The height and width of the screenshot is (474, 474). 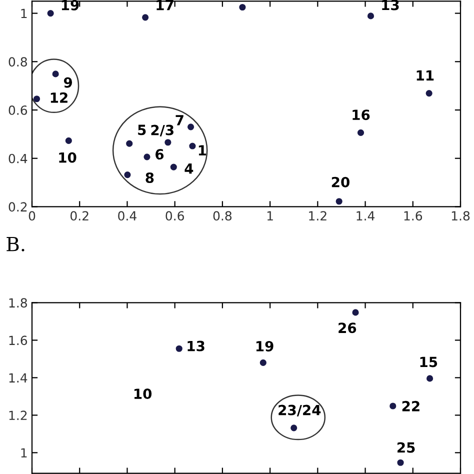 What do you see at coordinates (68, 82) in the screenshot?
I see `annotation: 9` at bounding box center [68, 82].